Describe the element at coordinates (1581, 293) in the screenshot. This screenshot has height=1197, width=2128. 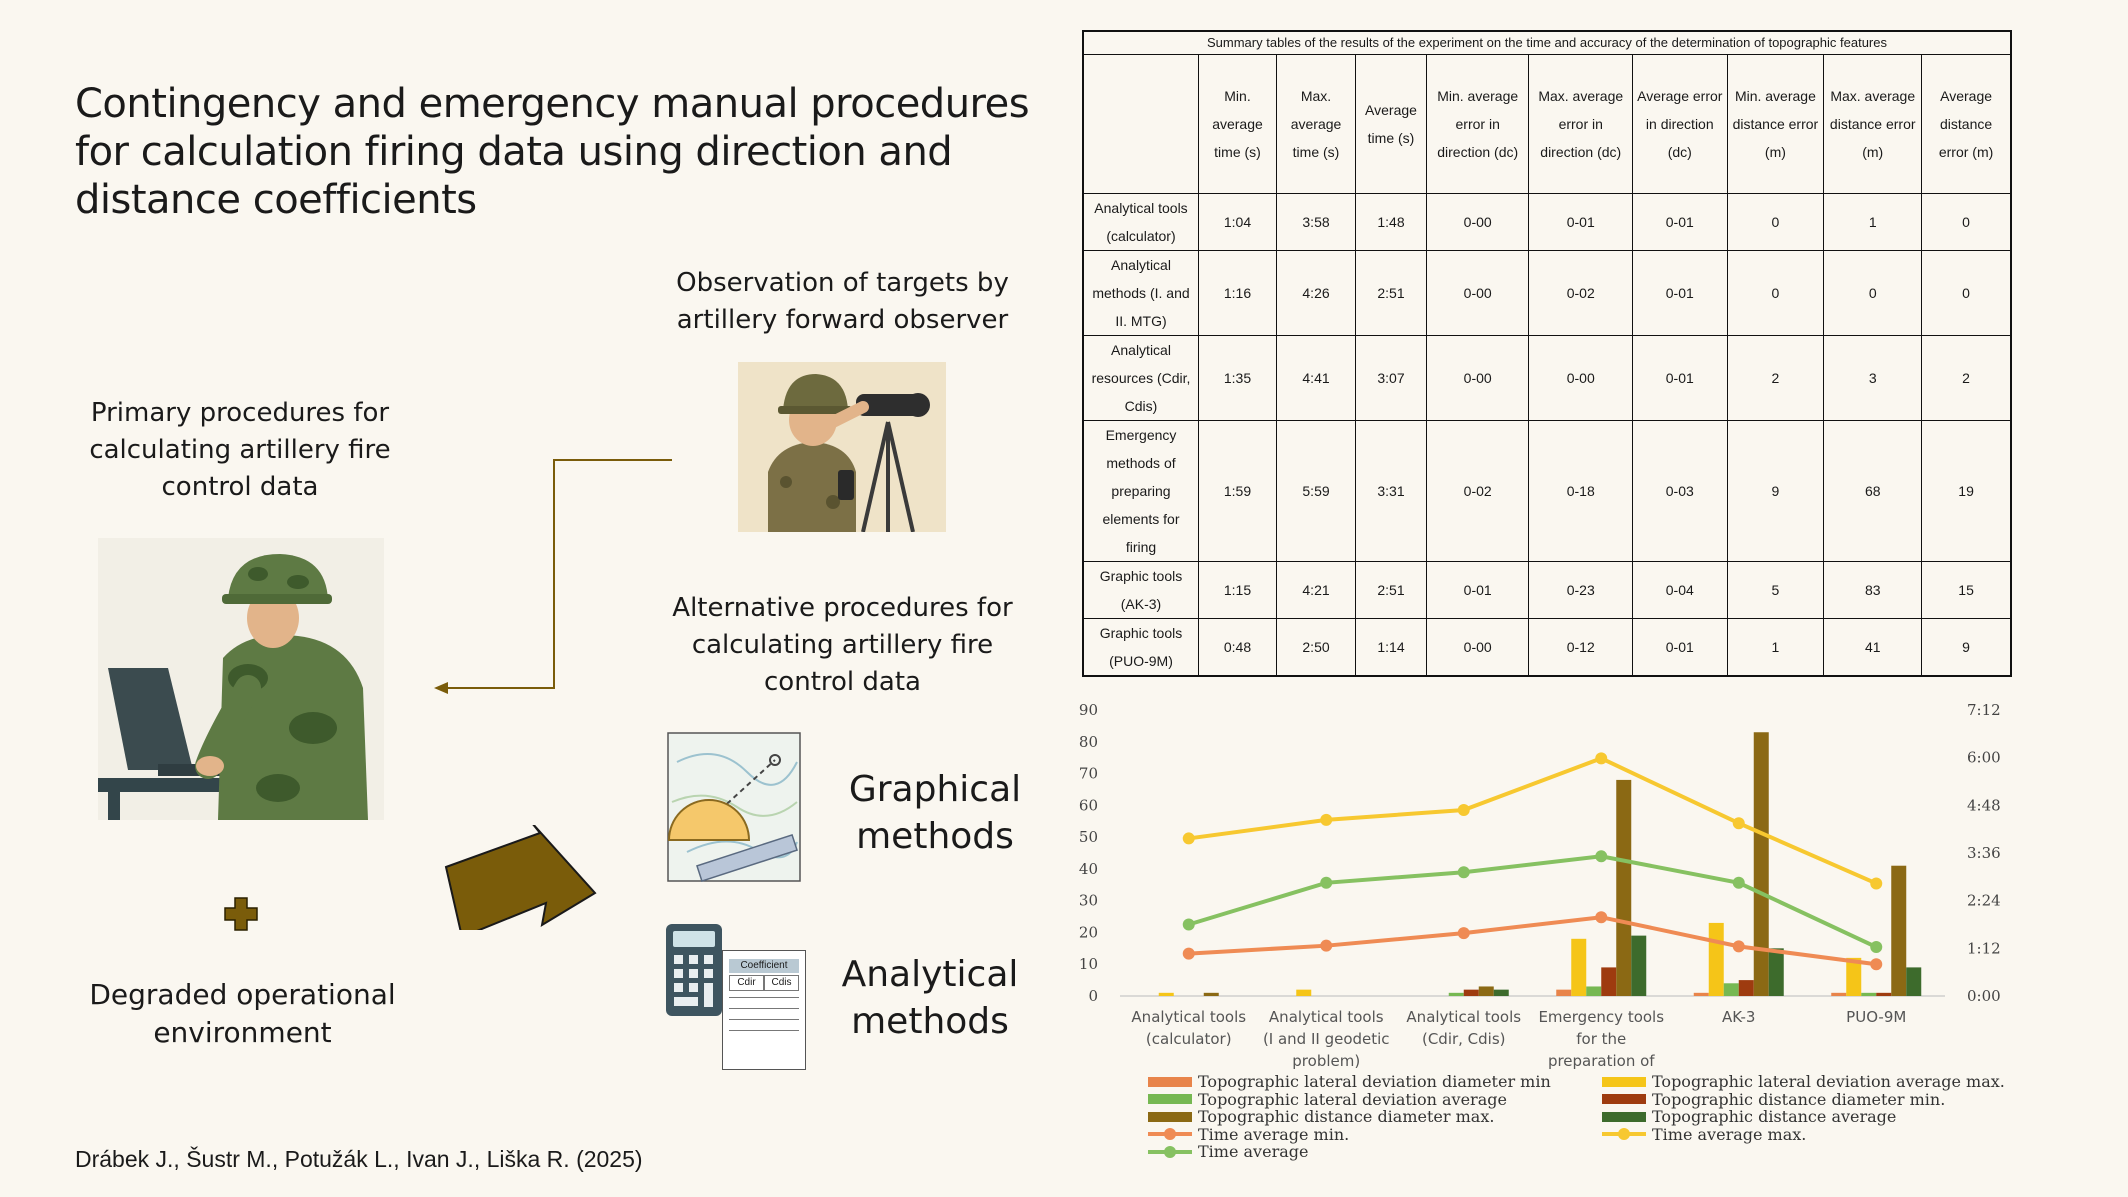
I see `table-cell: 0-02` at that location.